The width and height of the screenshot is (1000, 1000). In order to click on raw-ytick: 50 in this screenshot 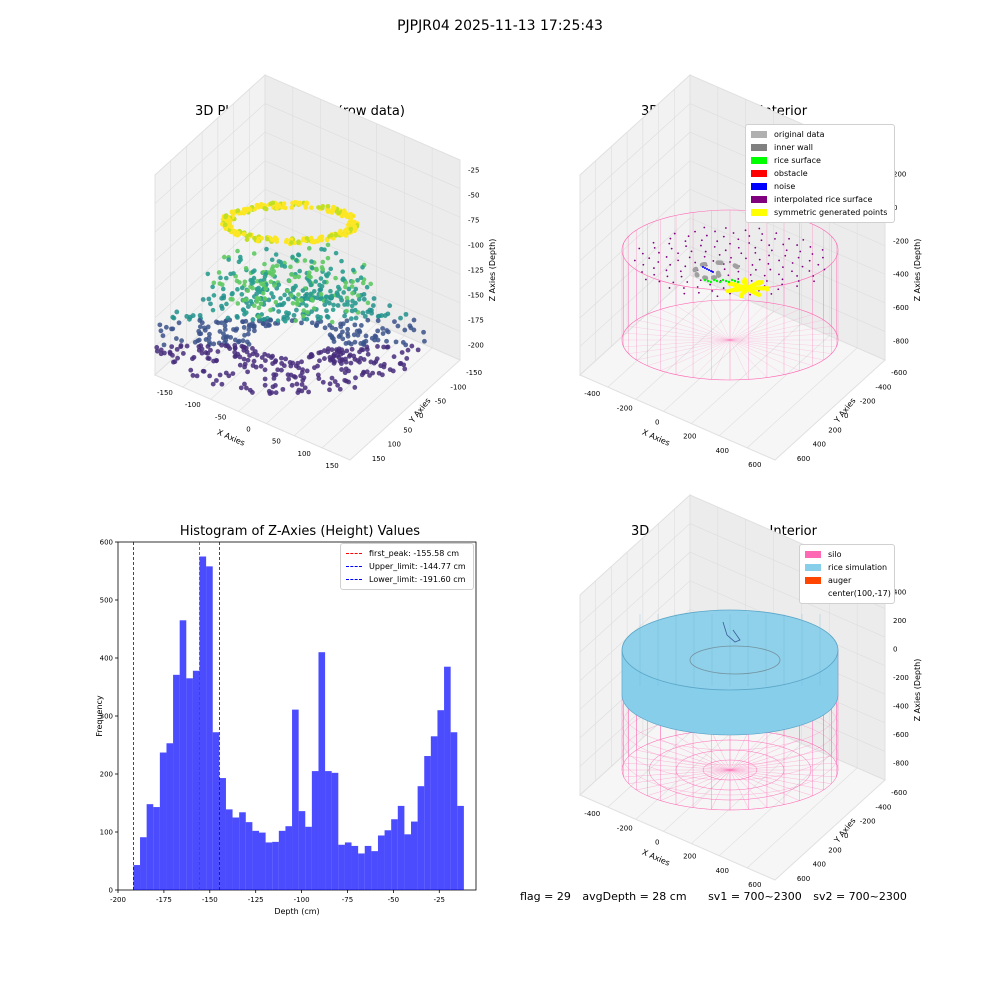, I will do `click(407, 430)`.